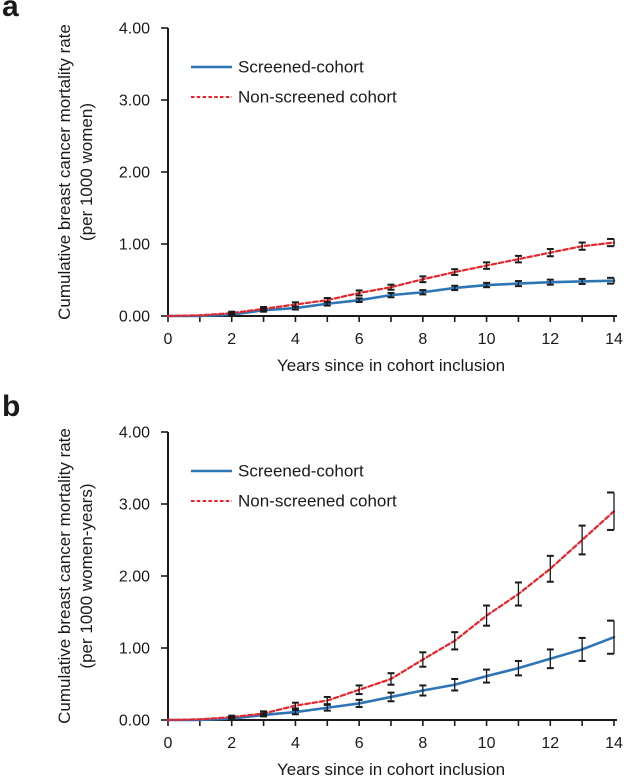  I want to click on error-bars-screened-cohort, so click(421, 670).